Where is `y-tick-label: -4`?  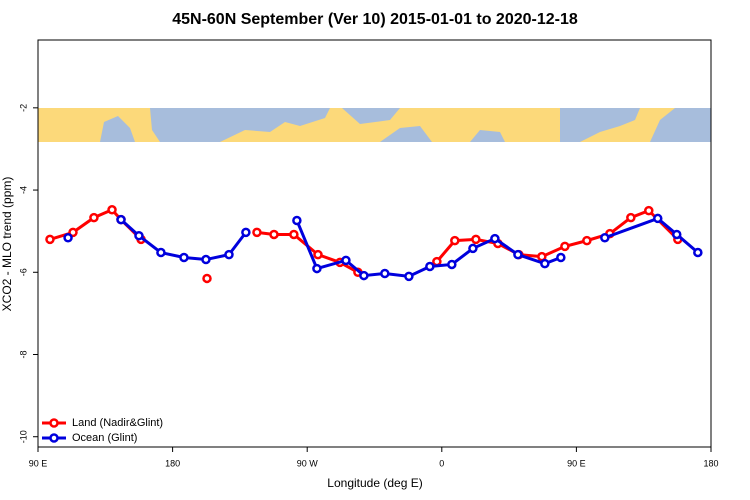 y-tick-label: -4 is located at coordinates (23, 190).